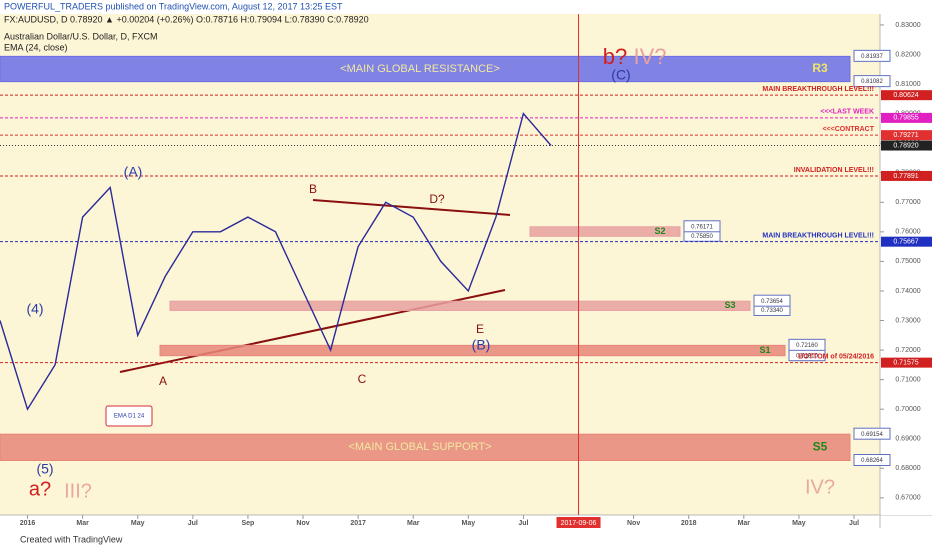 This screenshot has height=550, width=932. What do you see at coordinates (907, 261) in the screenshot?
I see `y-tick-label: 0.75000` at bounding box center [907, 261].